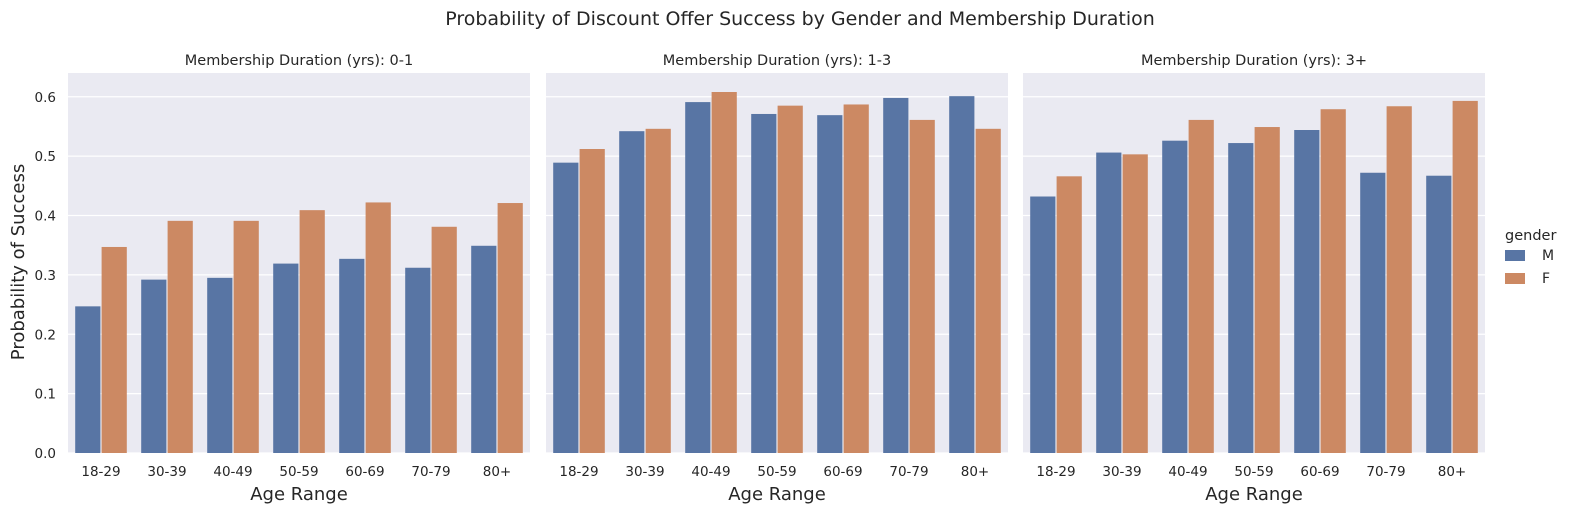 The image size is (1587, 524). Describe the element at coordinates (1546, 279) in the screenshot. I see `legend-label-F: F` at that location.